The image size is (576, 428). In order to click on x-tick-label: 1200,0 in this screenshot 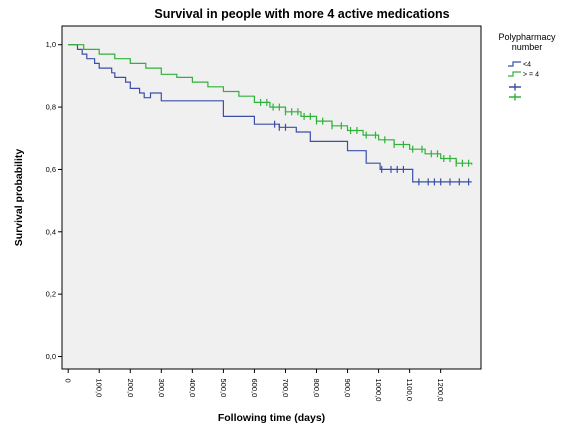, I will do `click(440, 390)`.